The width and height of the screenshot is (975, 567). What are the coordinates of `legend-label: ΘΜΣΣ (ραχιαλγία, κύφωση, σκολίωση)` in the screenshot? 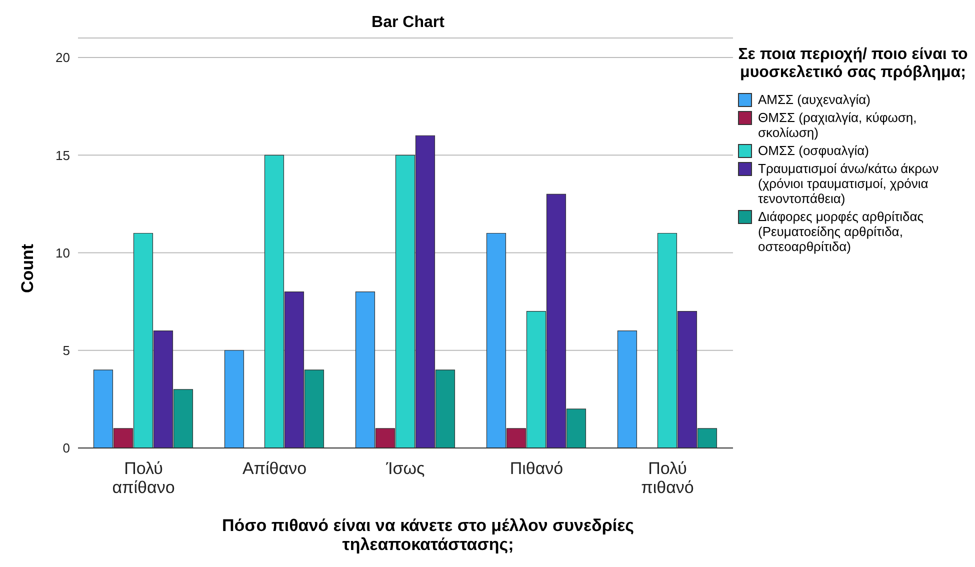 It's located at (838, 125).